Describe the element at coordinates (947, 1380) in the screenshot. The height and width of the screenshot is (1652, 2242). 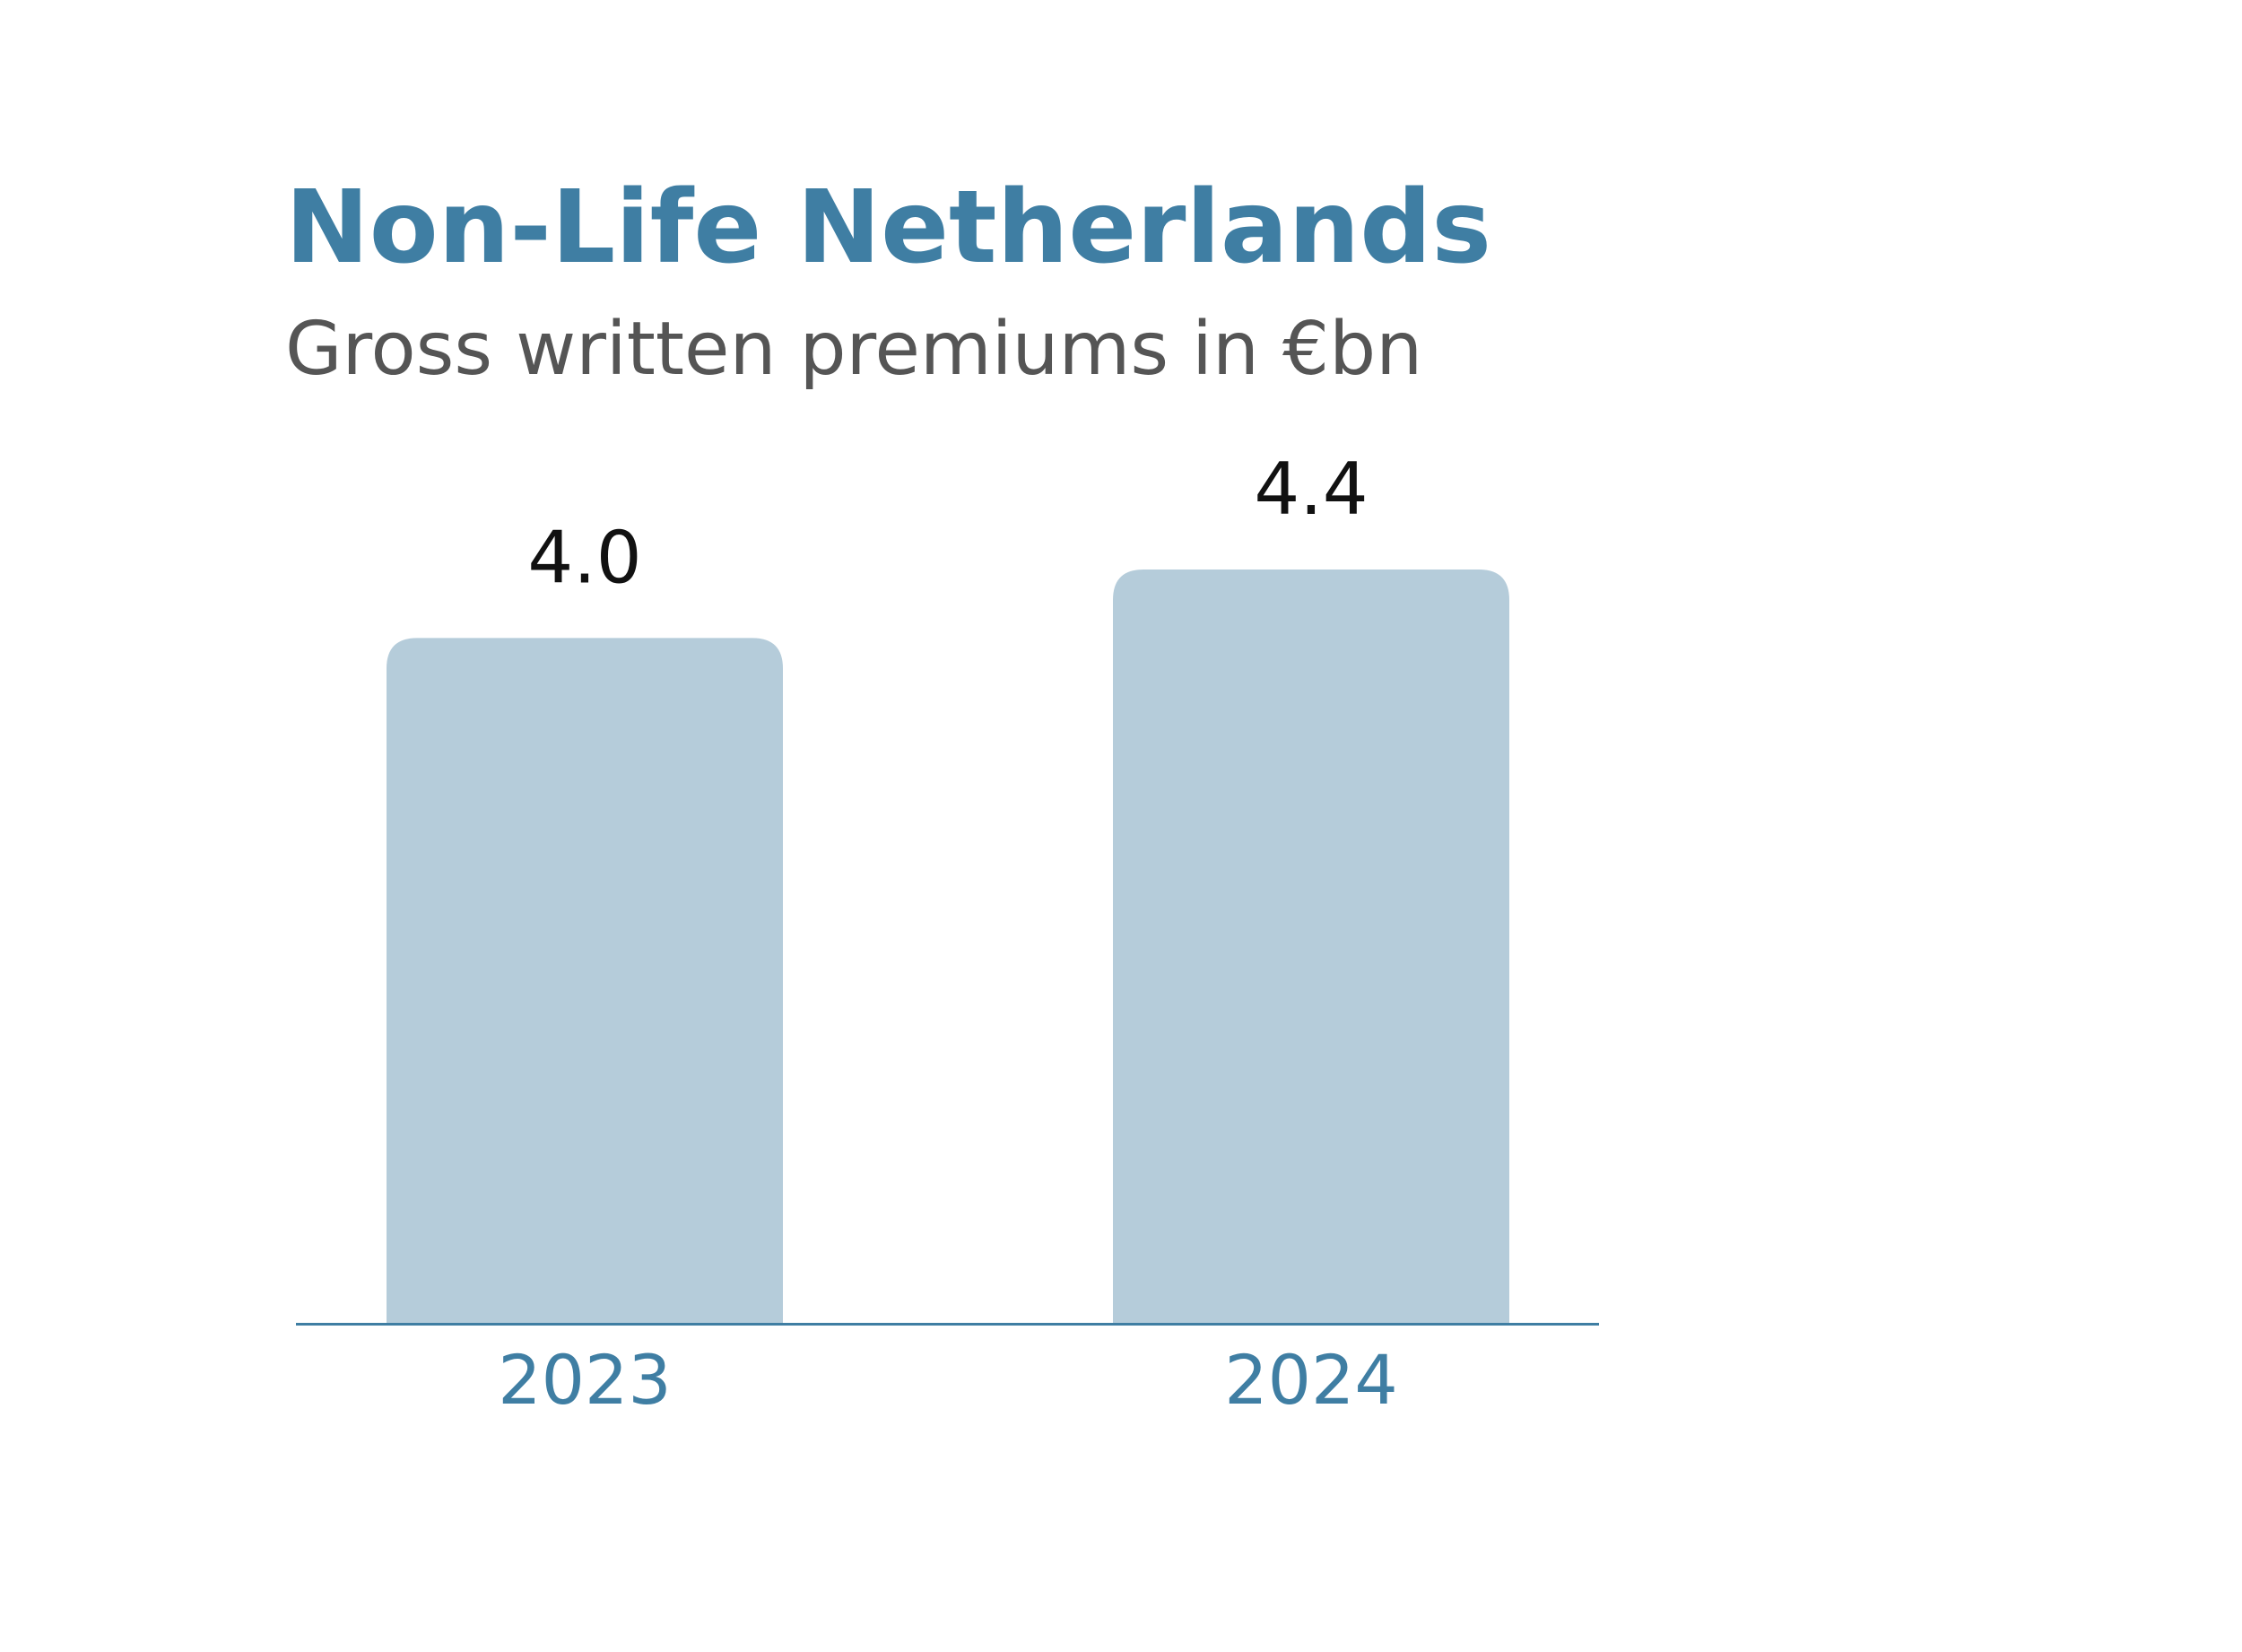
I see `tick-labels-group: 2023 2024` at that location.